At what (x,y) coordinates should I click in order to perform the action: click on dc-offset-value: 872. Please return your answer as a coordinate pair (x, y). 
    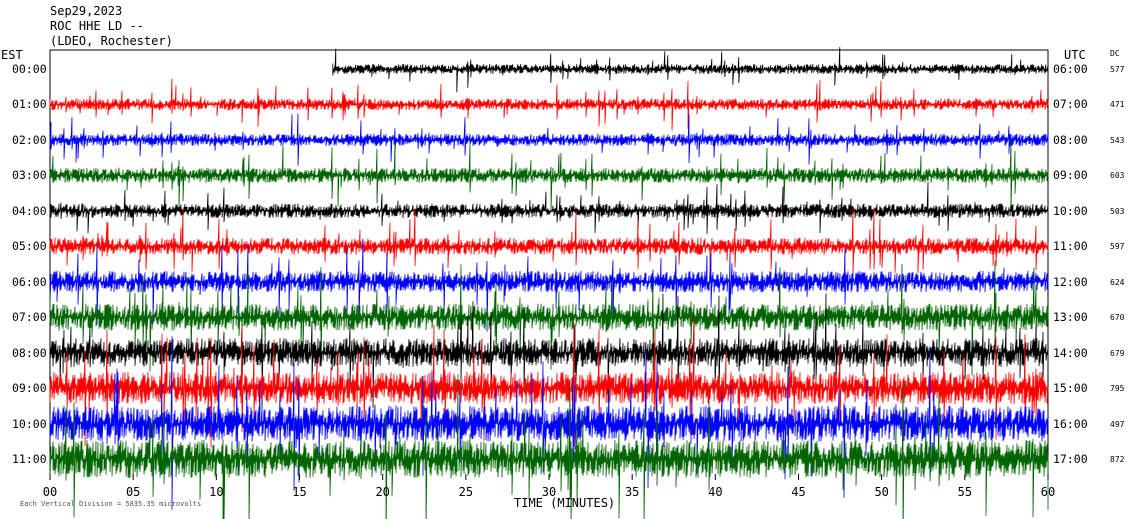
    Looking at the image, I should click on (1117, 459).